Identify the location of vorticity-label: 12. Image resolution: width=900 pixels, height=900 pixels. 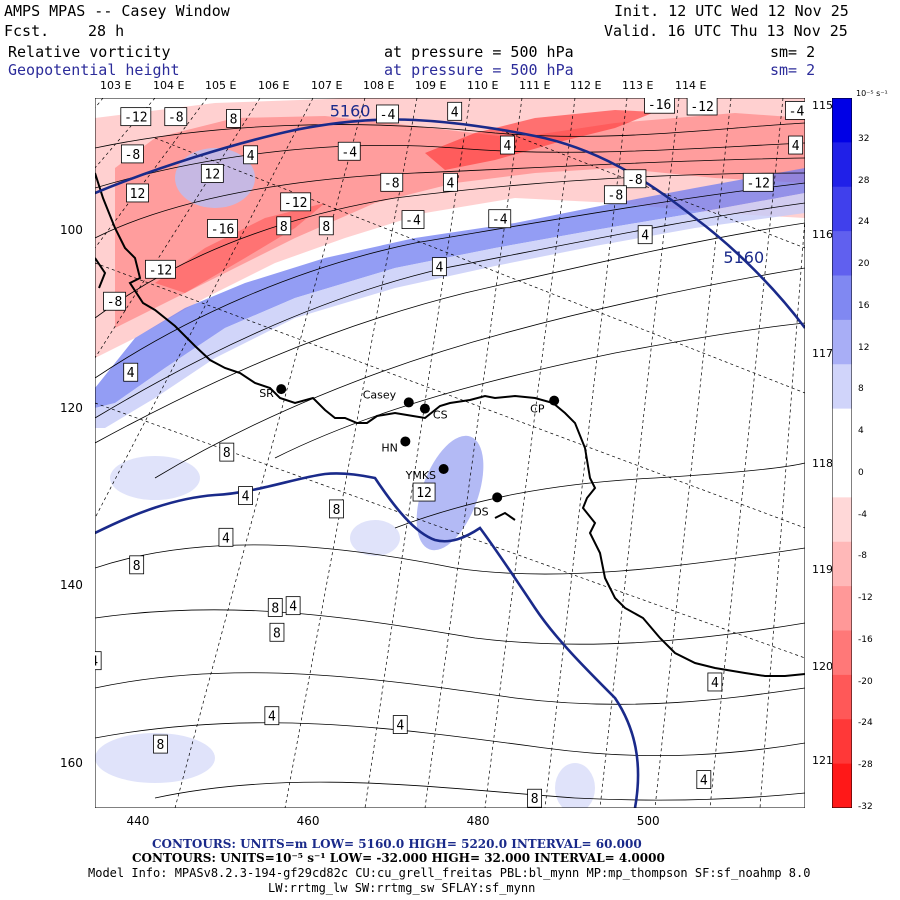
(137, 193).